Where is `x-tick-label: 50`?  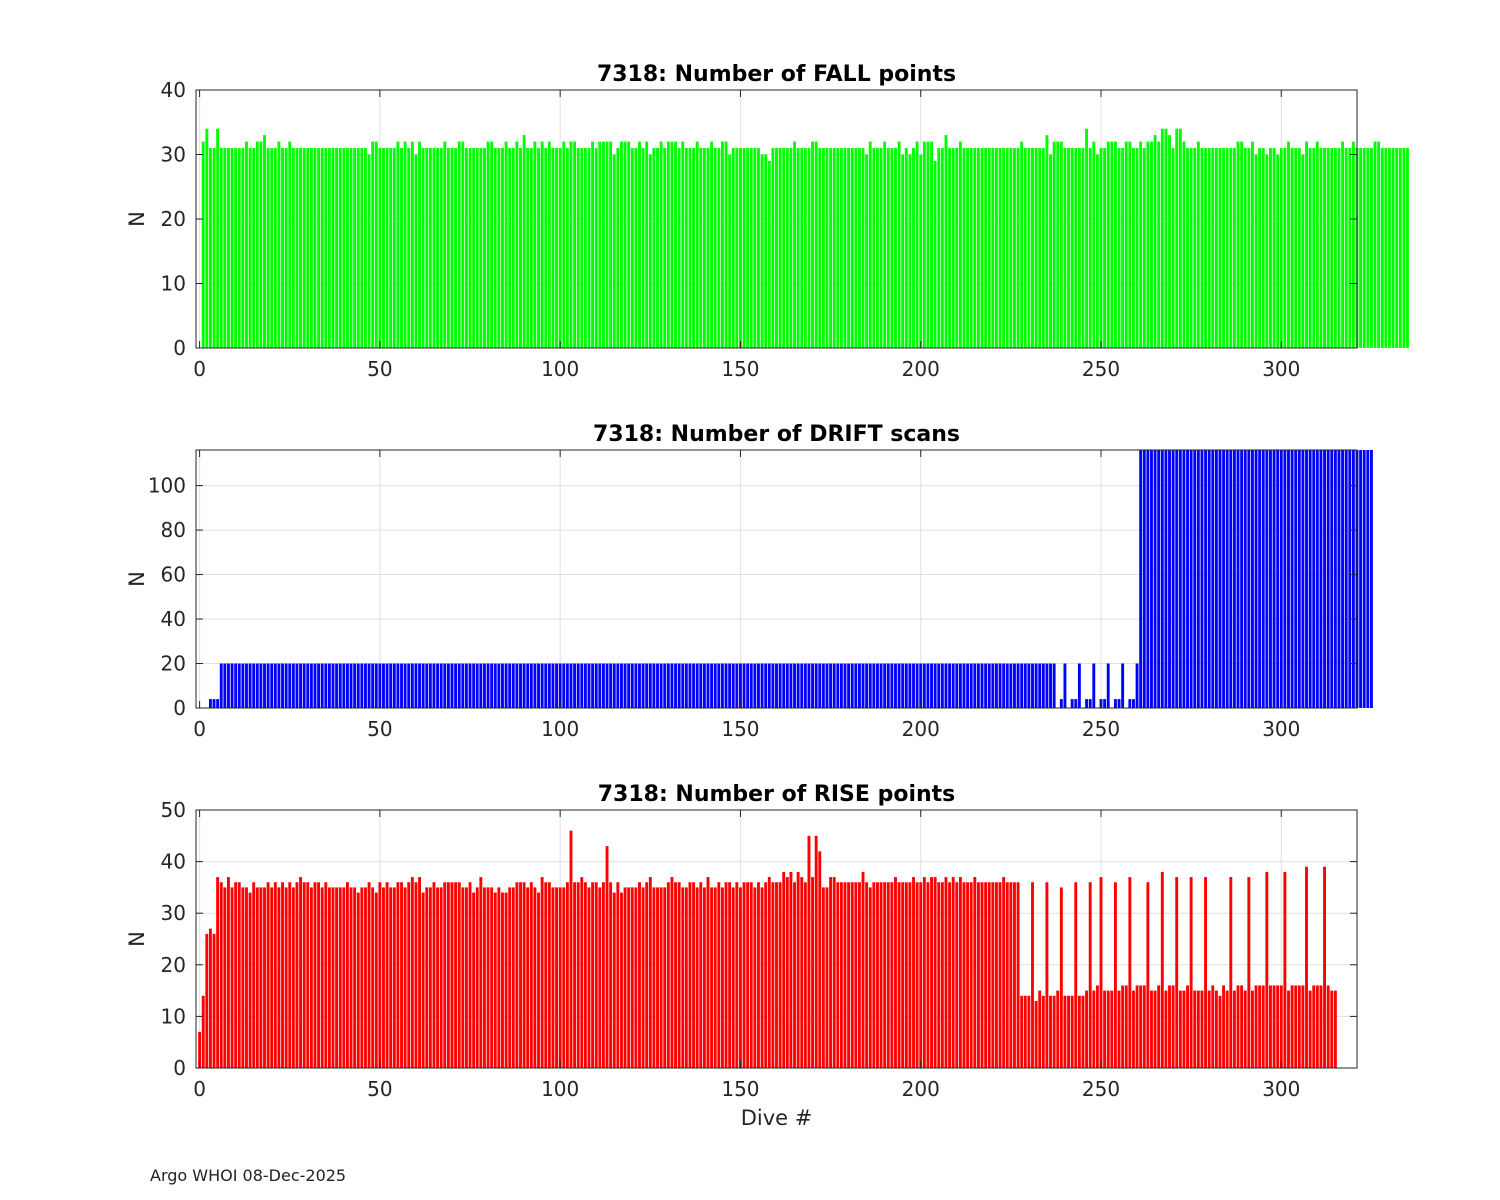
x-tick-label: 50 is located at coordinates (379, 729).